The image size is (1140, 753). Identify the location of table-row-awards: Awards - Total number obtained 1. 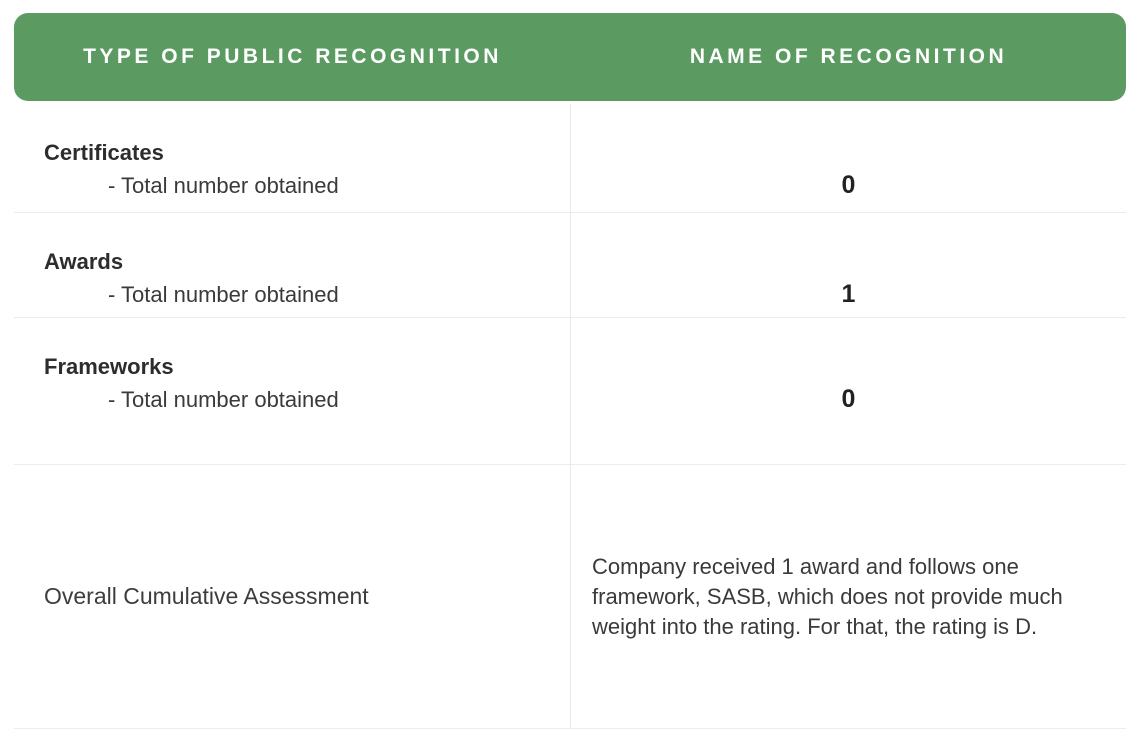
(570, 265).